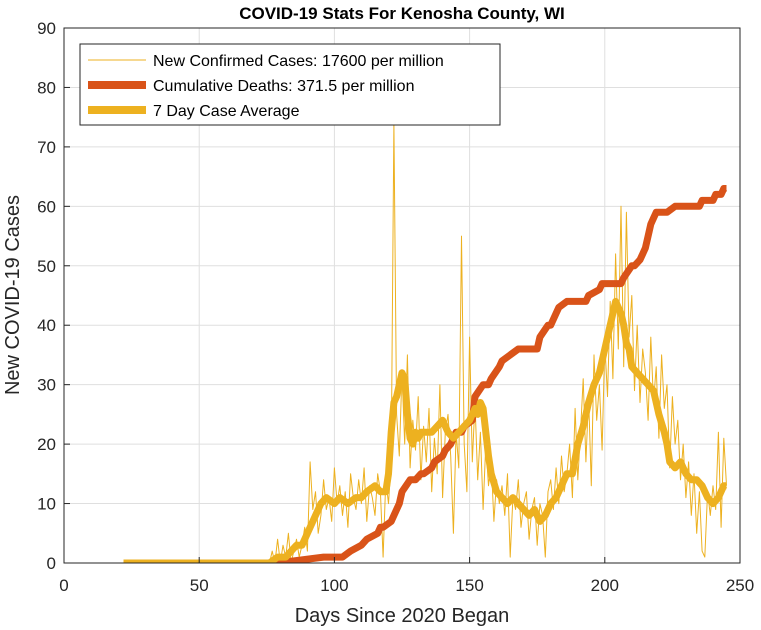  Describe the element at coordinates (402, 616) in the screenshot. I see `x-axis-label: Days Since 2020 Began` at that location.